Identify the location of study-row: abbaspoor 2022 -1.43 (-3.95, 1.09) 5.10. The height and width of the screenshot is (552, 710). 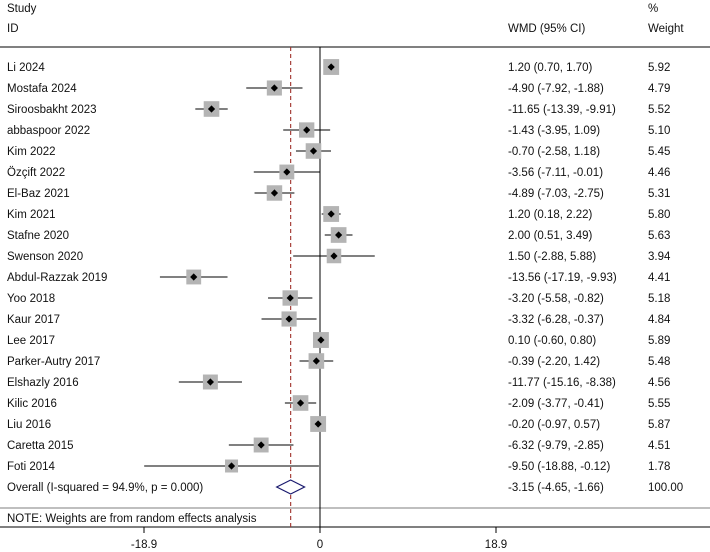
(338, 130).